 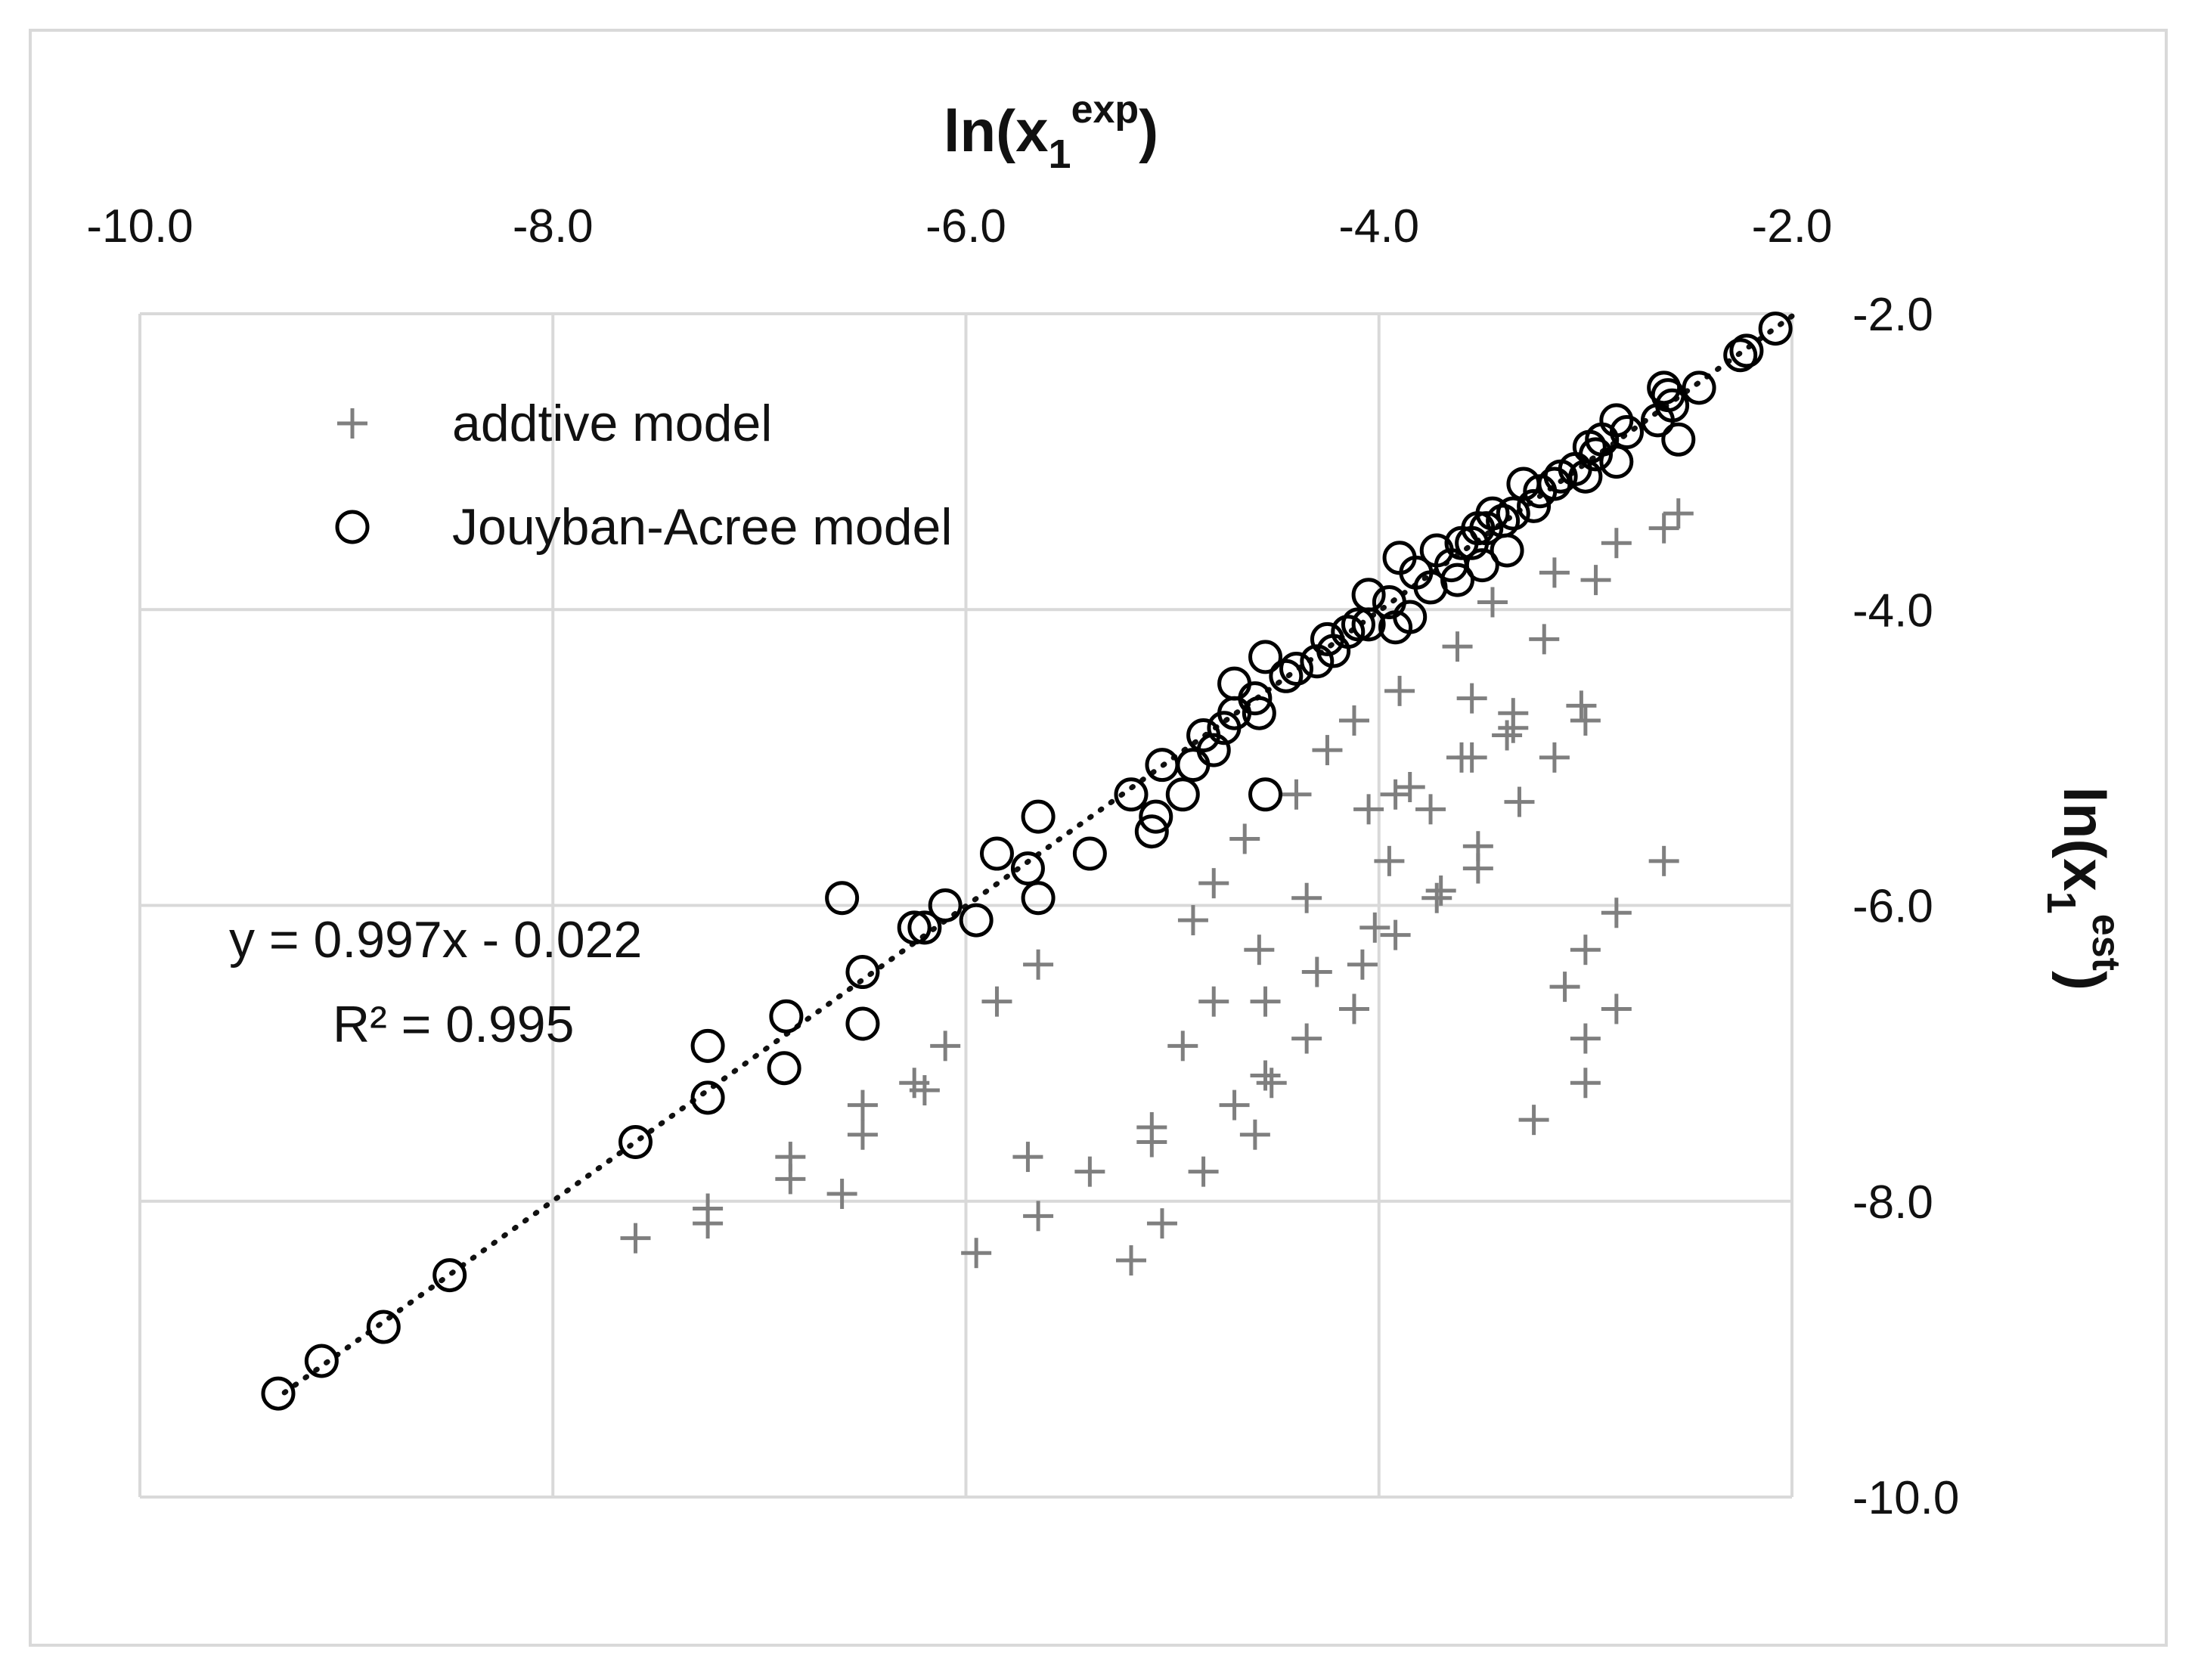 What do you see at coordinates (436, 940) in the screenshot?
I see `trendline-equation: y = 0.997x - 0.022` at bounding box center [436, 940].